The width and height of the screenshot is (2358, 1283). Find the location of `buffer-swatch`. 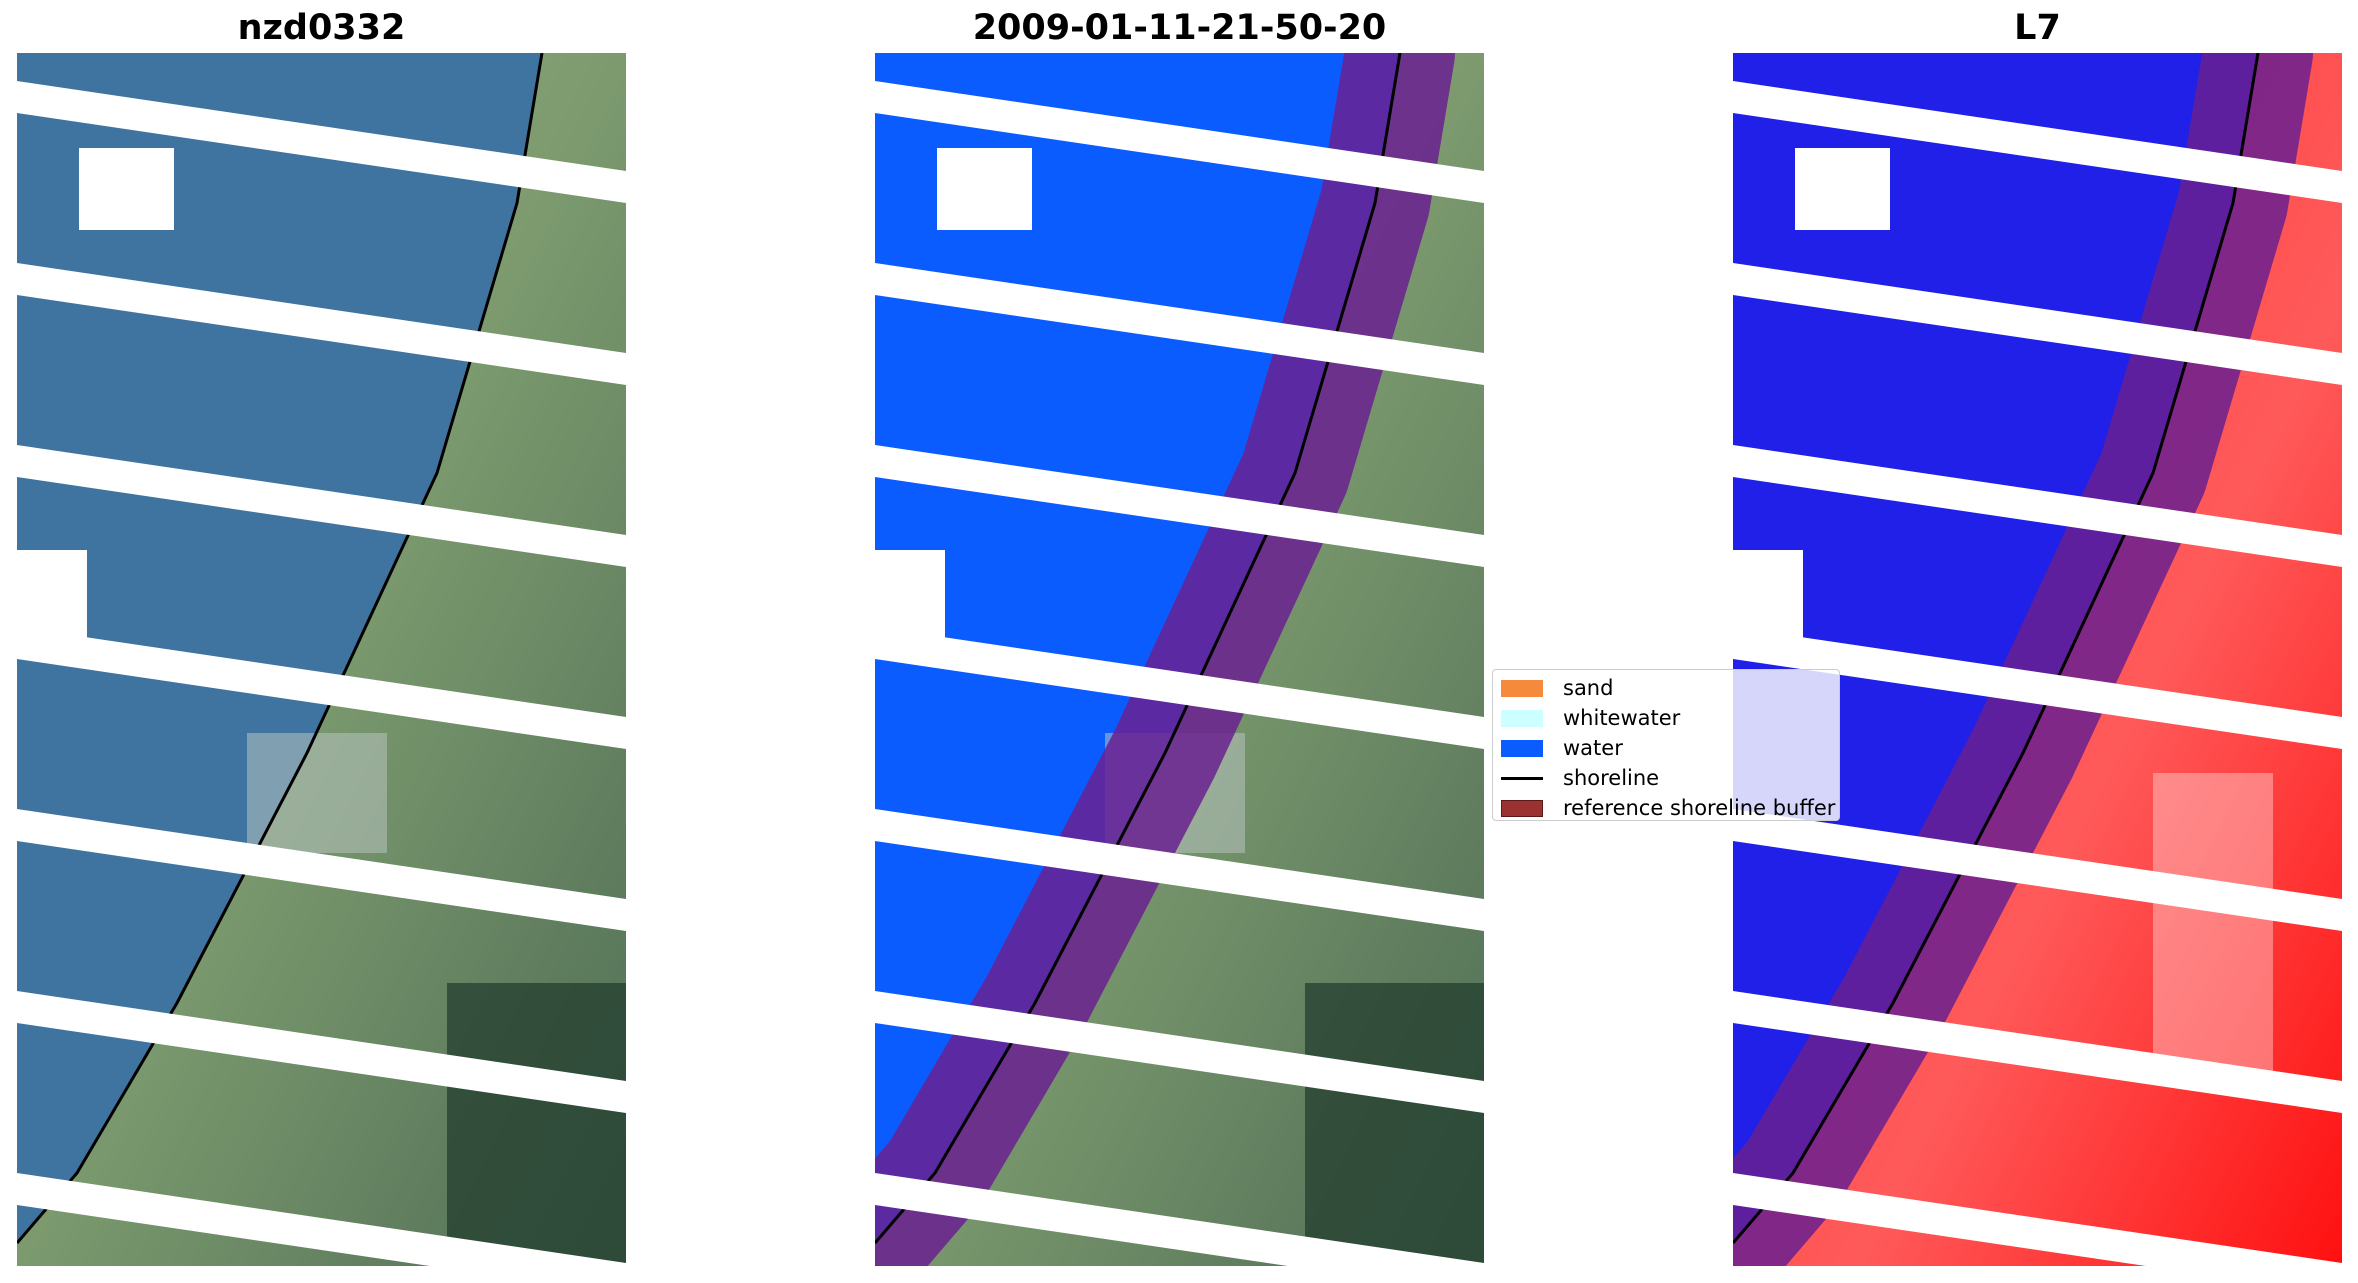

buffer-swatch is located at coordinates (1522, 808).